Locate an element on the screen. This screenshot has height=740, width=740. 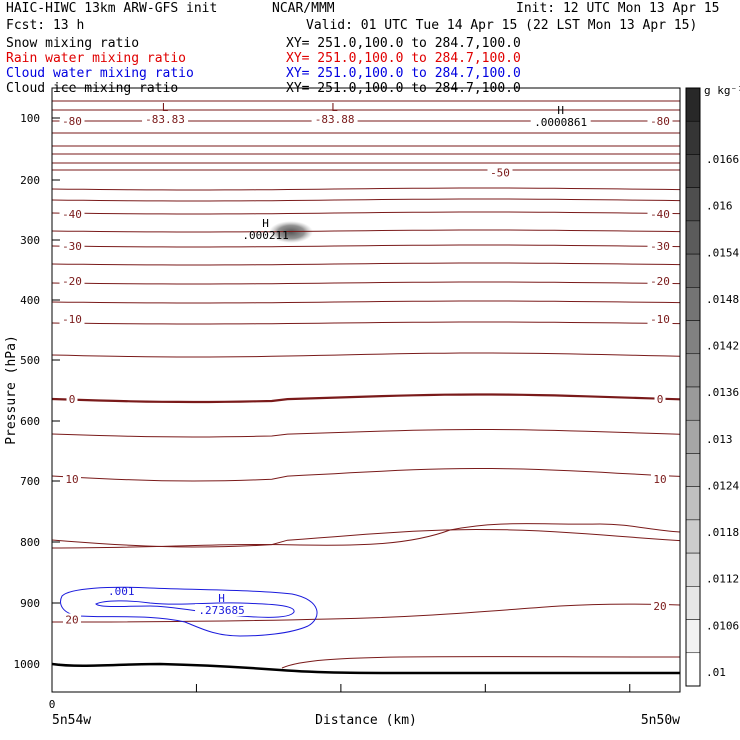
terrain-line is located at coordinates (365, 668).